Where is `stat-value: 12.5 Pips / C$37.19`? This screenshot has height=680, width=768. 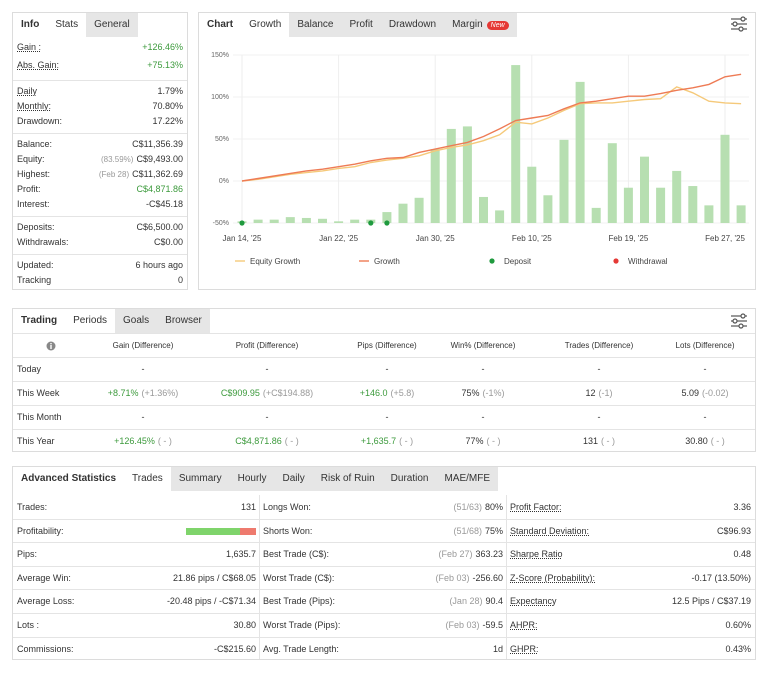 stat-value: 12.5 Pips / C$37.19 is located at coordinates (711, 601).